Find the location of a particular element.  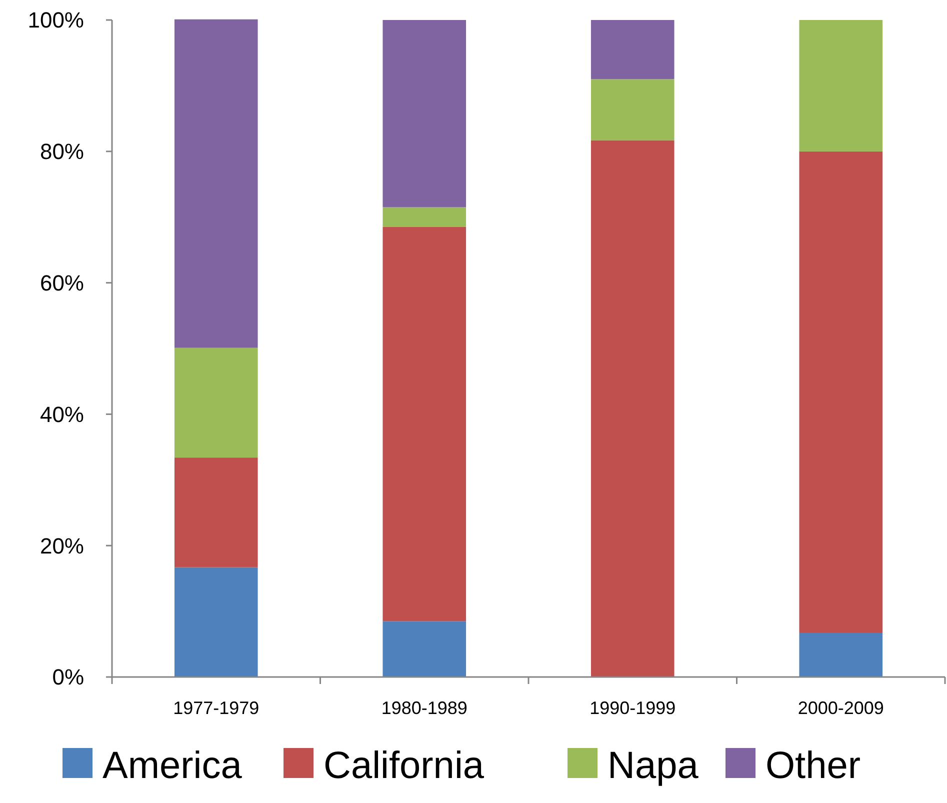

x-tick-label: 1990-1999 is located at coordinates (633, 708).